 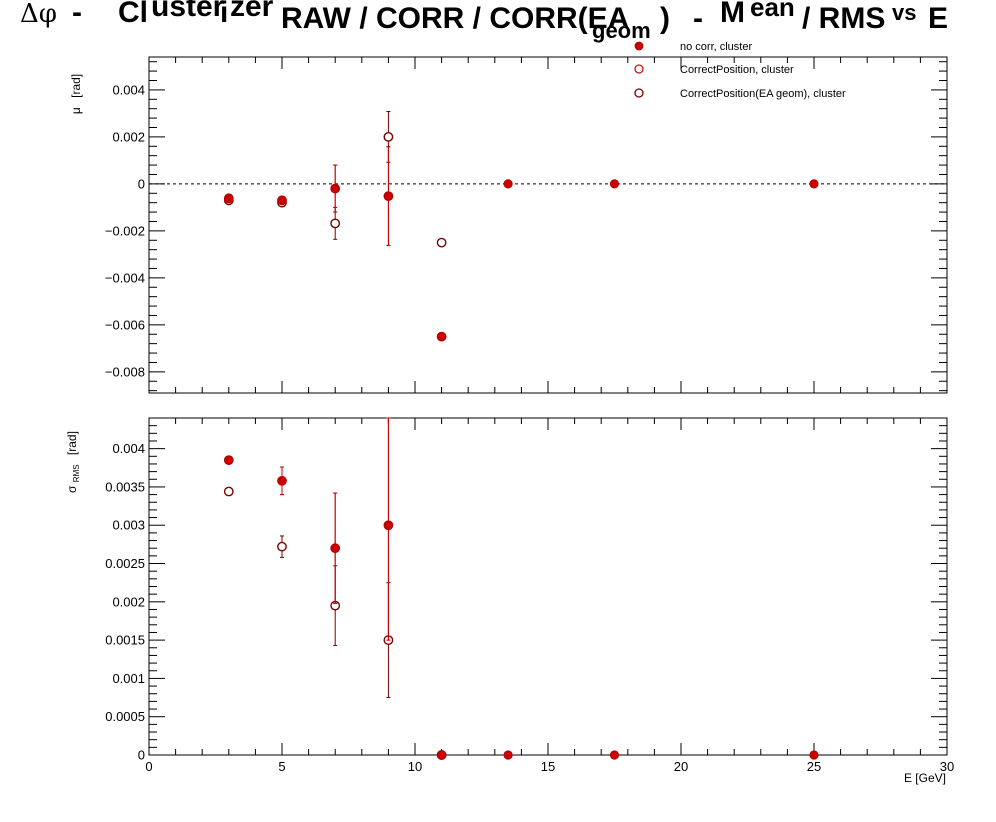 I want to click on y-tick-label: 0.0035, so click(x=125, y=486).